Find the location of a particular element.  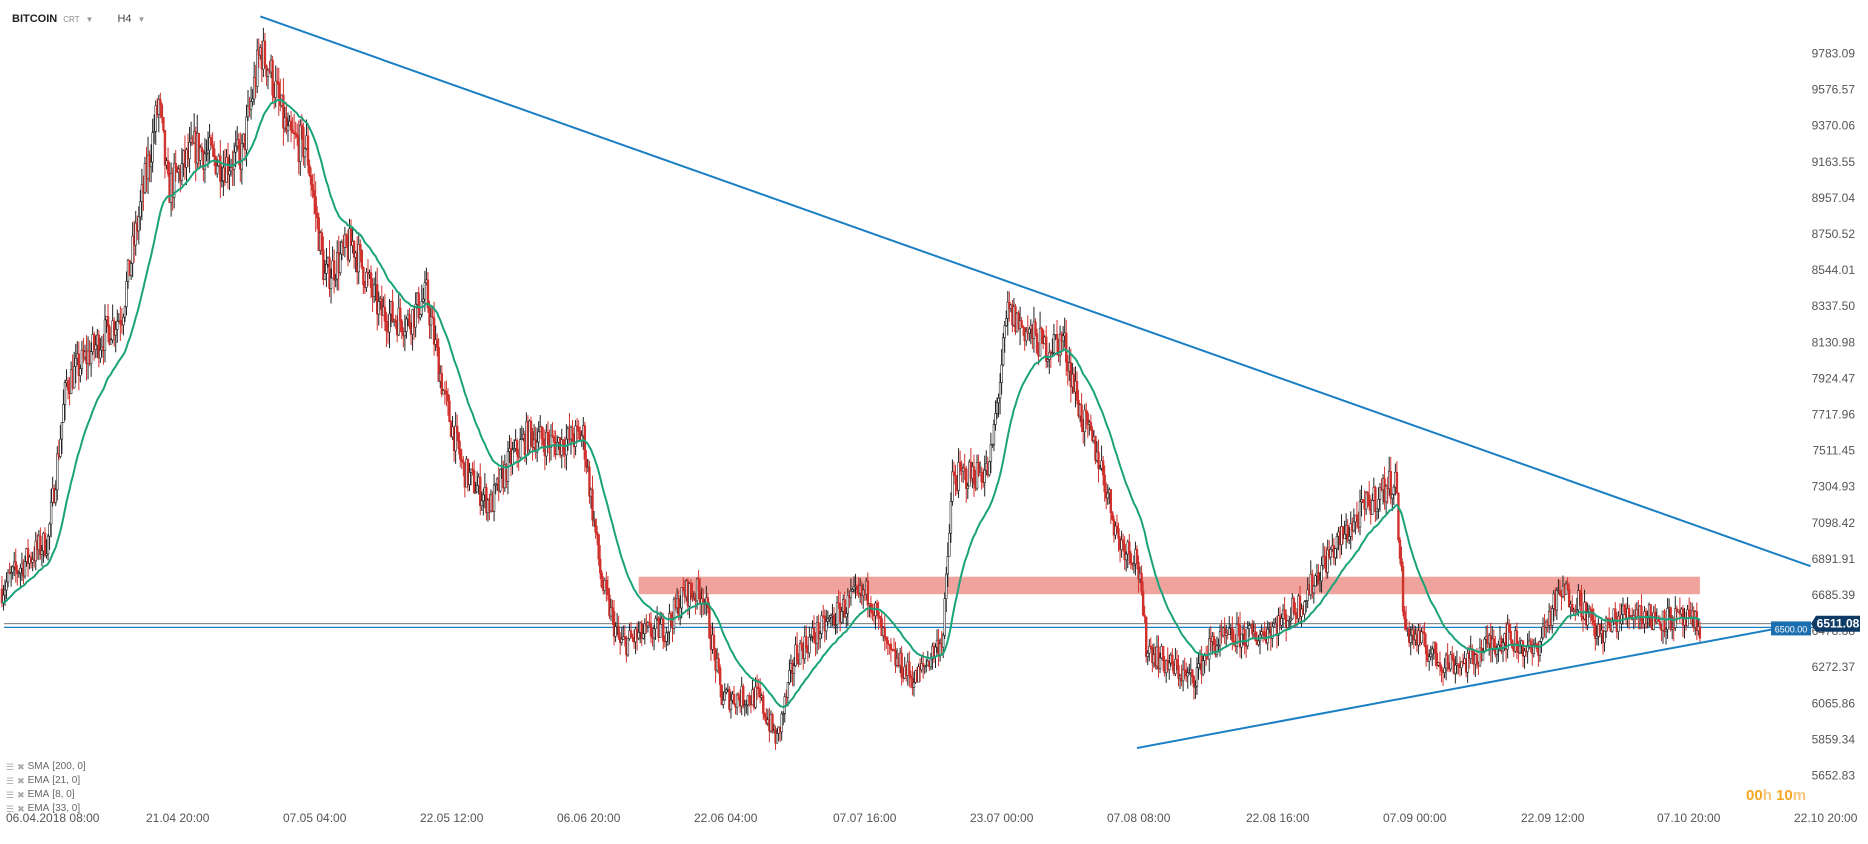

y-tick-label: 9783.09 is located at coordinates (1834, 54).